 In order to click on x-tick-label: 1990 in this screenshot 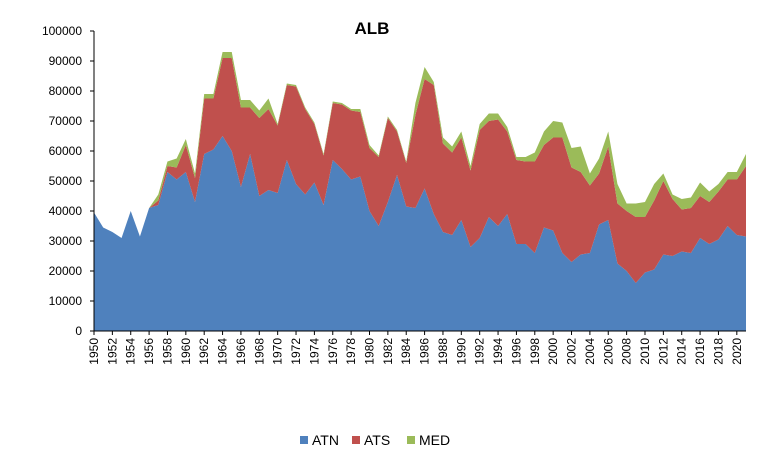, I will do `click(461, 351)`.